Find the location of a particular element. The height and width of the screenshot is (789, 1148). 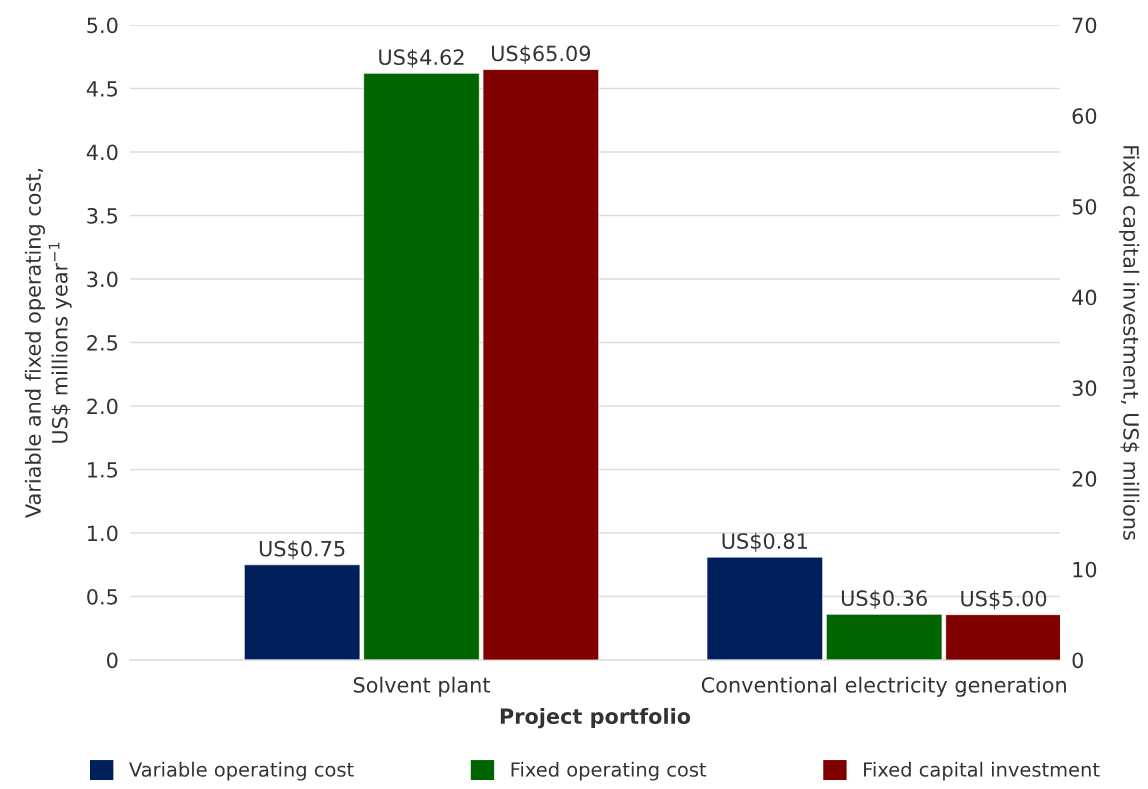

y-axis-title: Variable and fixed operating cost, US$ millions year$^{−1}$ is located at coordinates (48, 343).